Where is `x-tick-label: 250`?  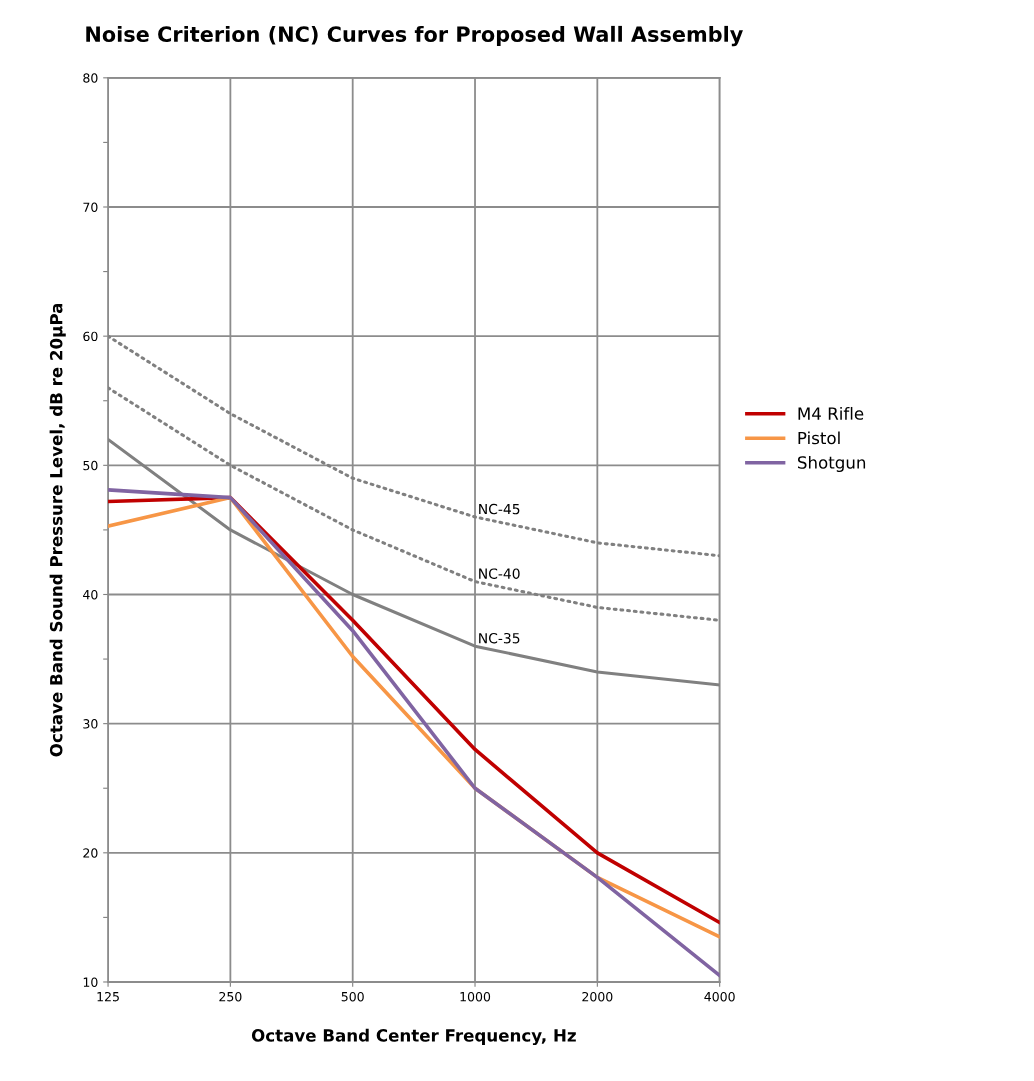 x-tick-label: 250 is located at coordinates (230, 996).